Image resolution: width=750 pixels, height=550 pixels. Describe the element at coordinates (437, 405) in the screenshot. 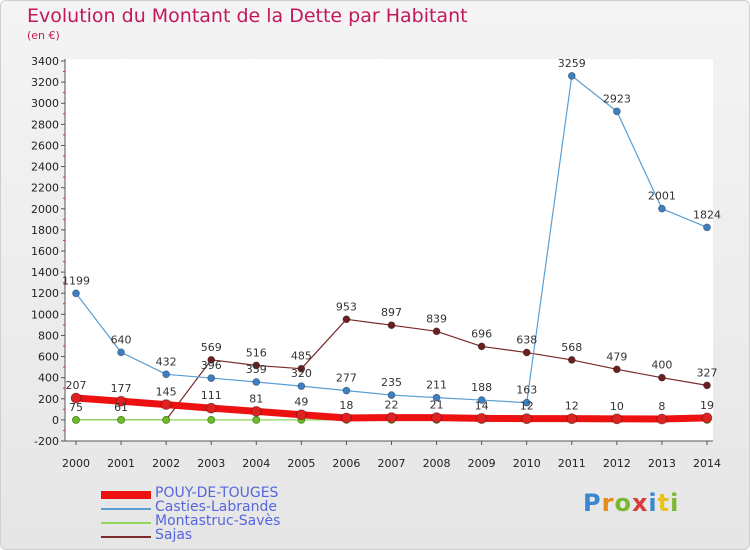

I see `data-label: 21` at that location.